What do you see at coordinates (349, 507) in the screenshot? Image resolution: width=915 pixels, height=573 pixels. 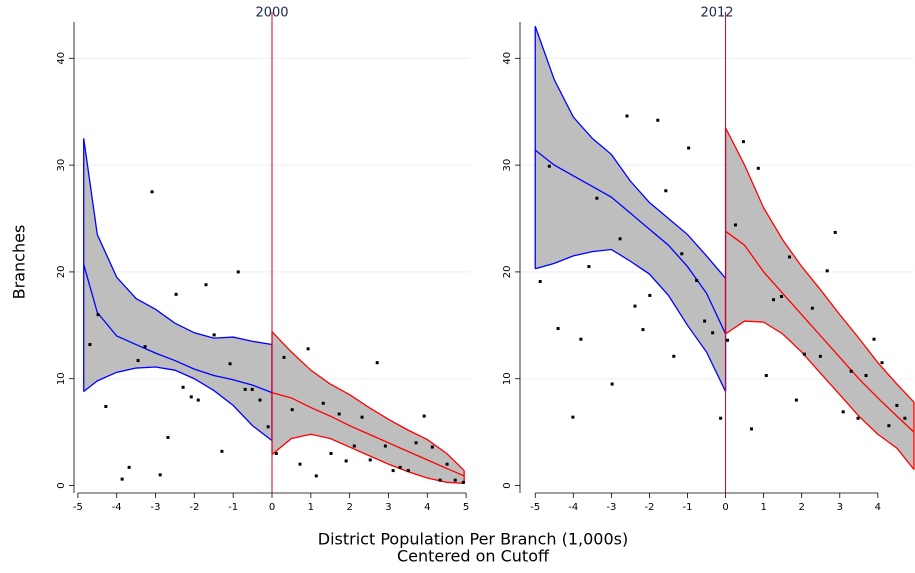 I see `x-tick-label: 2` at bounding box center [349, 507].